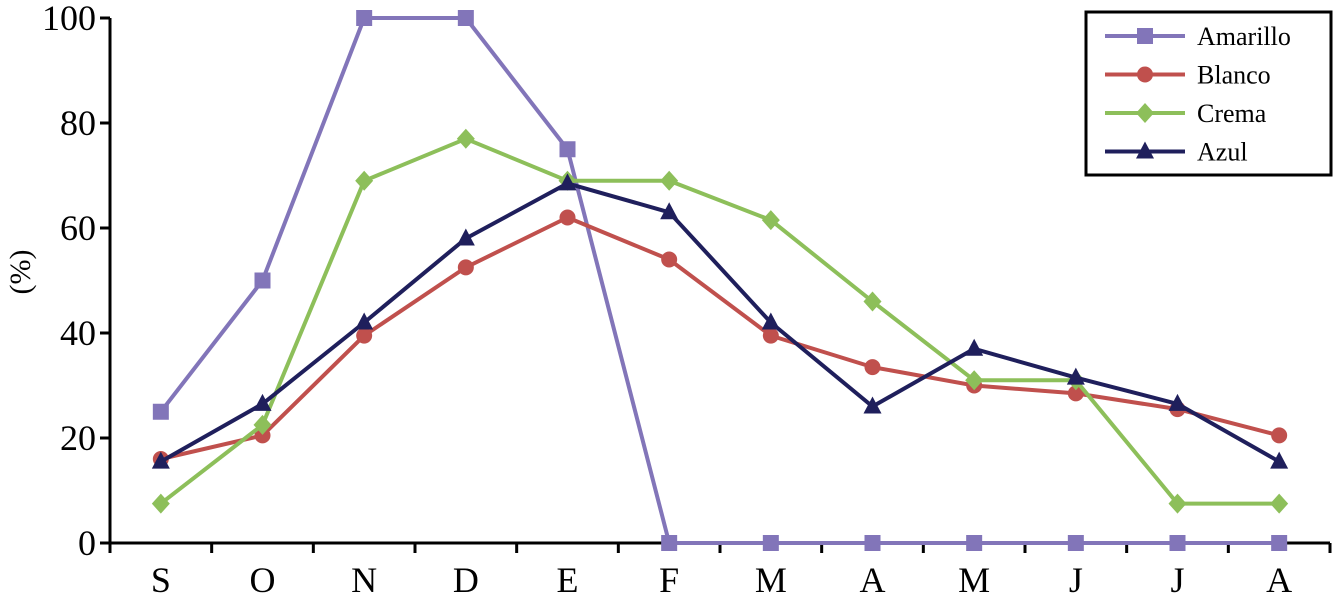  I want to click on x-tick-label: O, so click(263, 580).